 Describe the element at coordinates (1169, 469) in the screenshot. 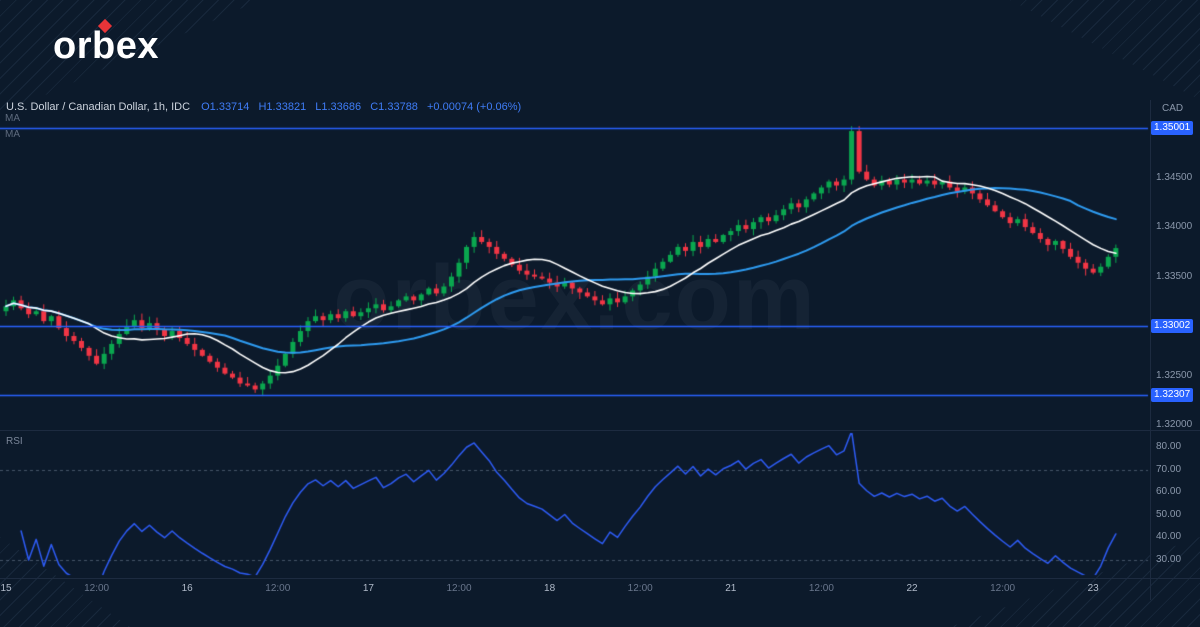

I see `rsi-axis-label: 70.00` at that location.